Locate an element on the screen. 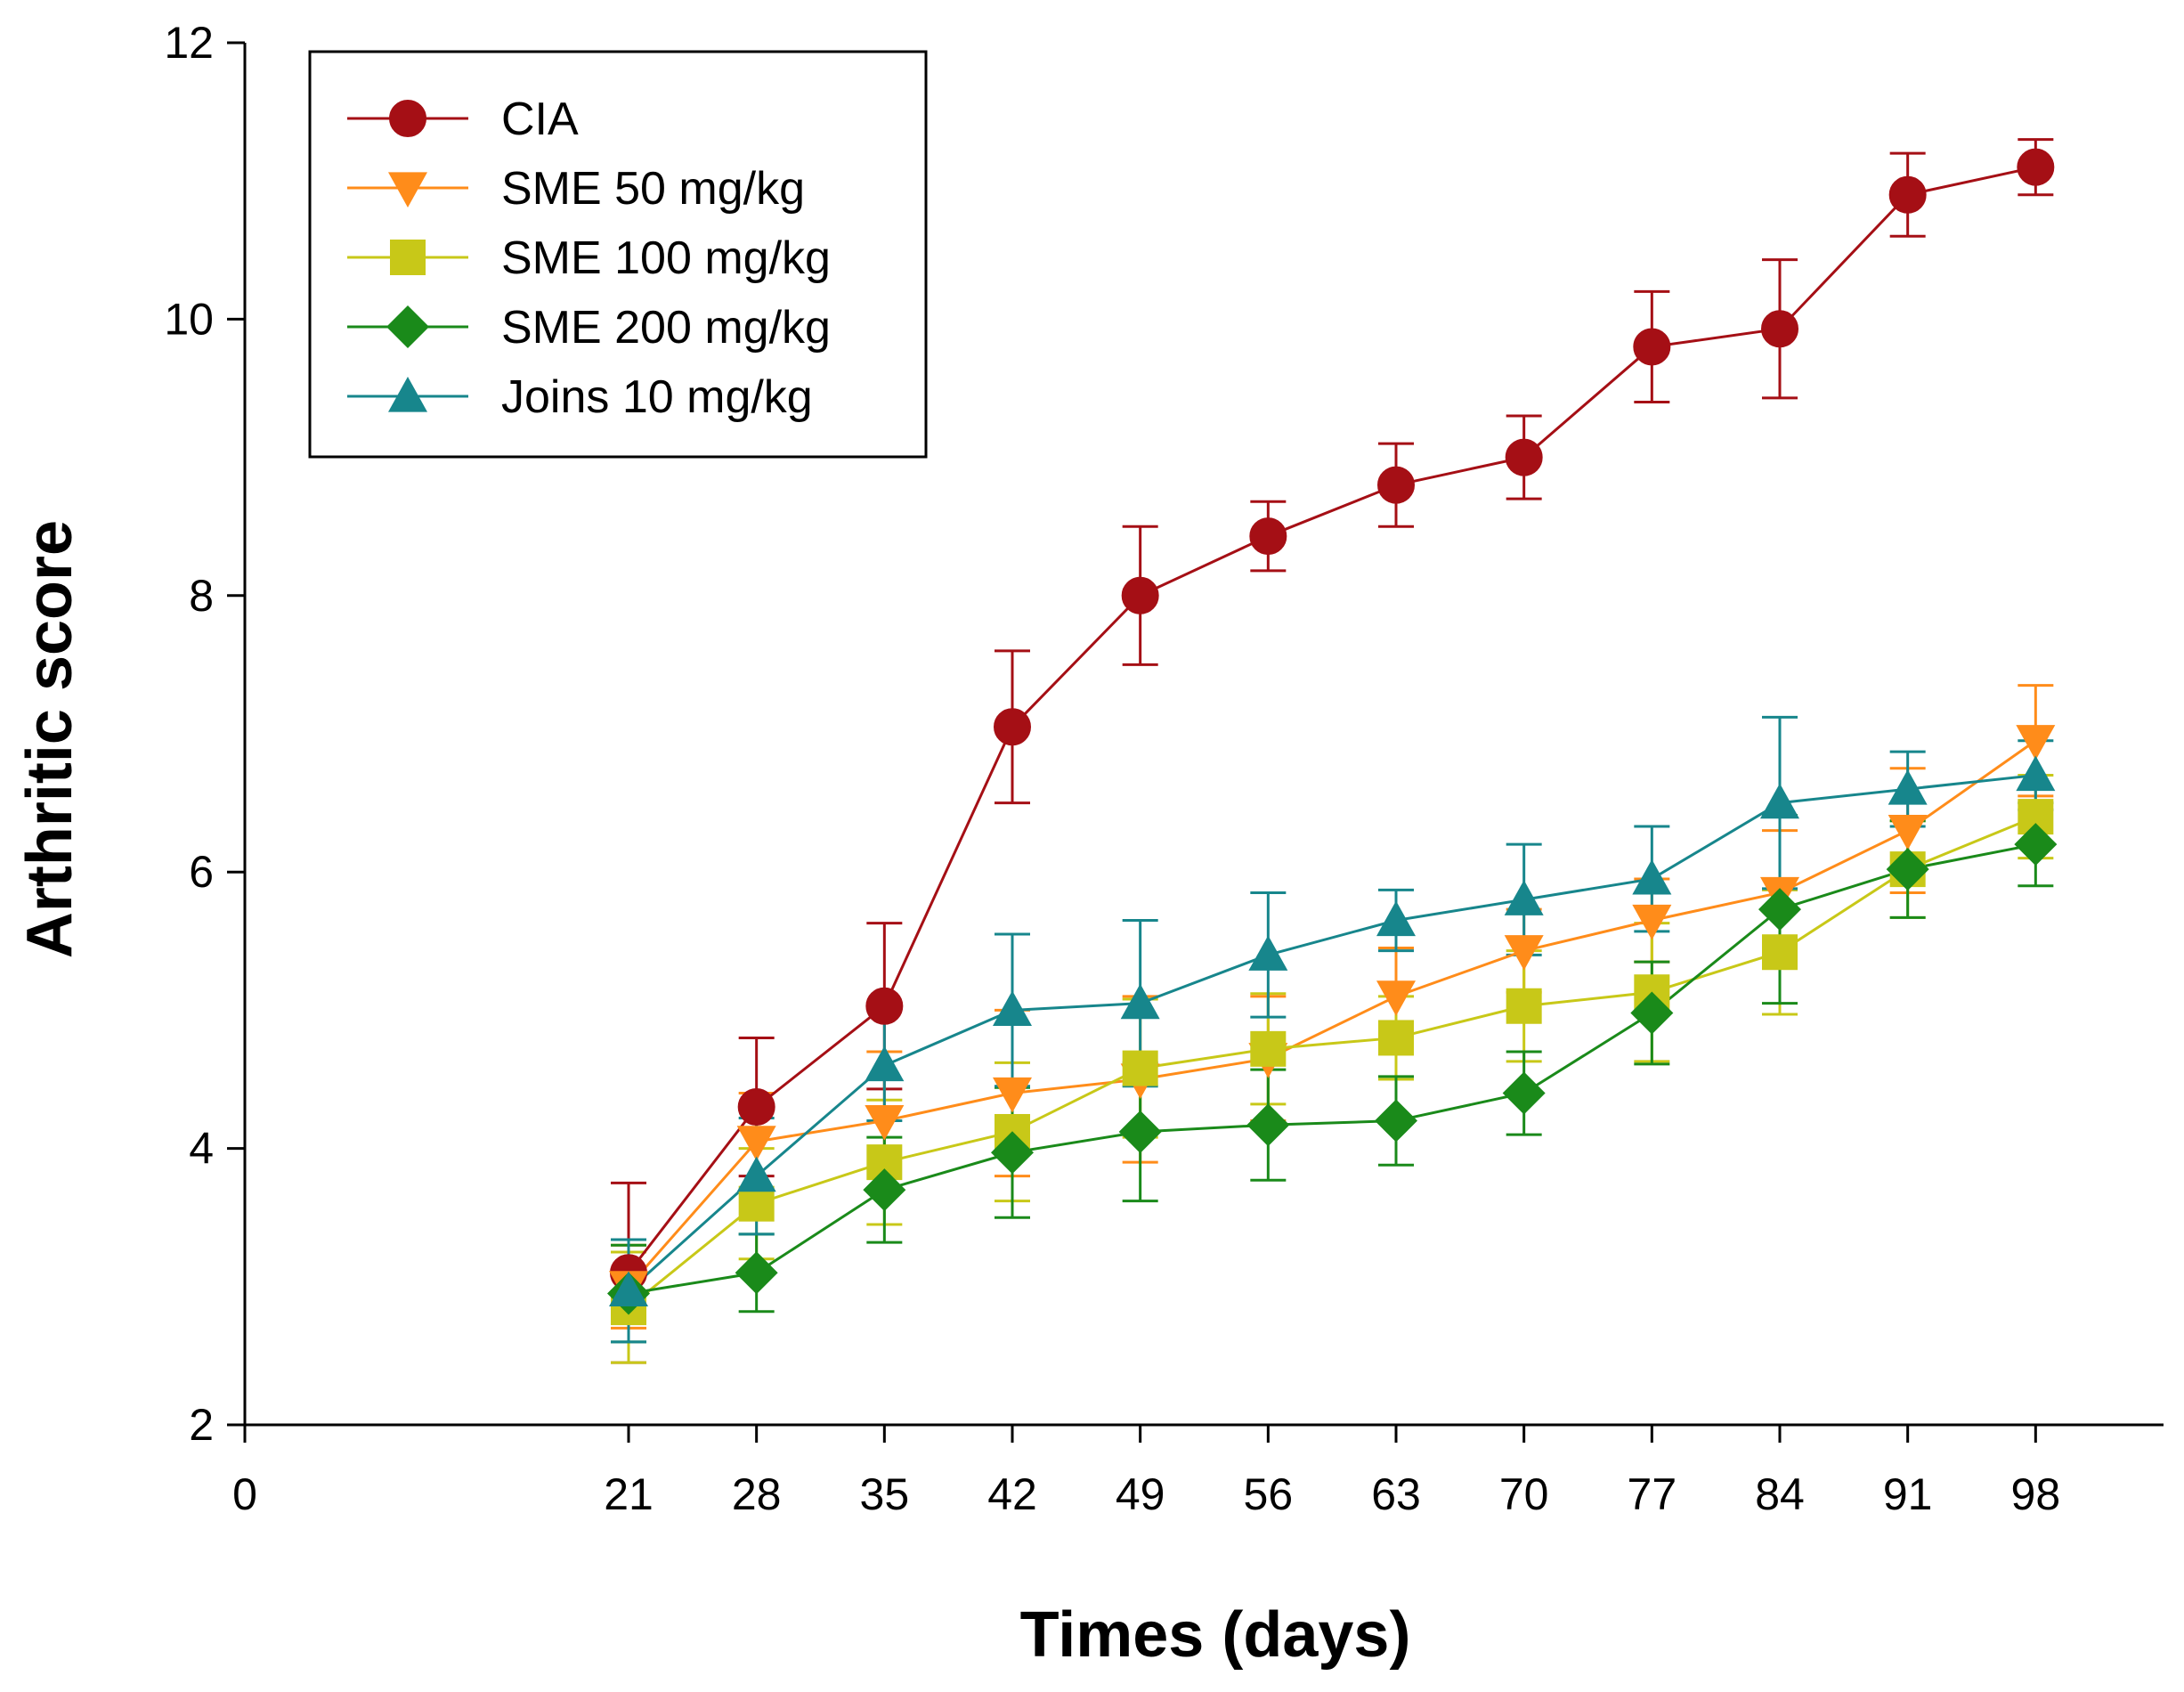 The image size is (2184, 1692). x-tick-label: 56 is located at coordinates (1269, 1494).